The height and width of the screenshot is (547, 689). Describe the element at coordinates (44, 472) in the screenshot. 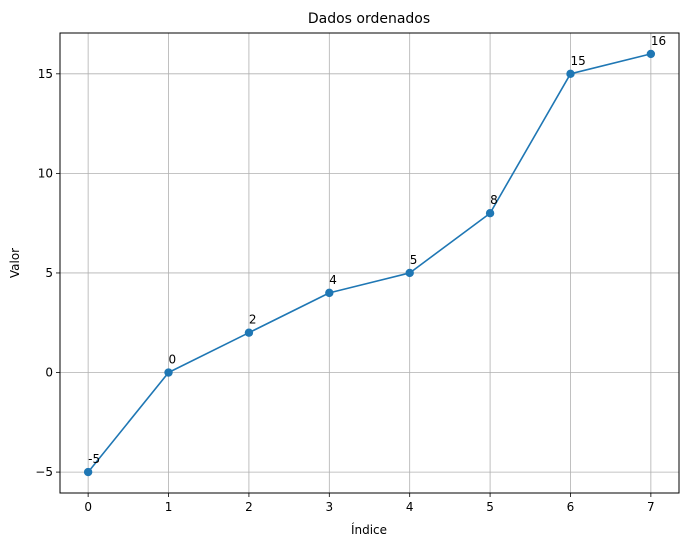

I see `y-tick-label: −5` at that location.